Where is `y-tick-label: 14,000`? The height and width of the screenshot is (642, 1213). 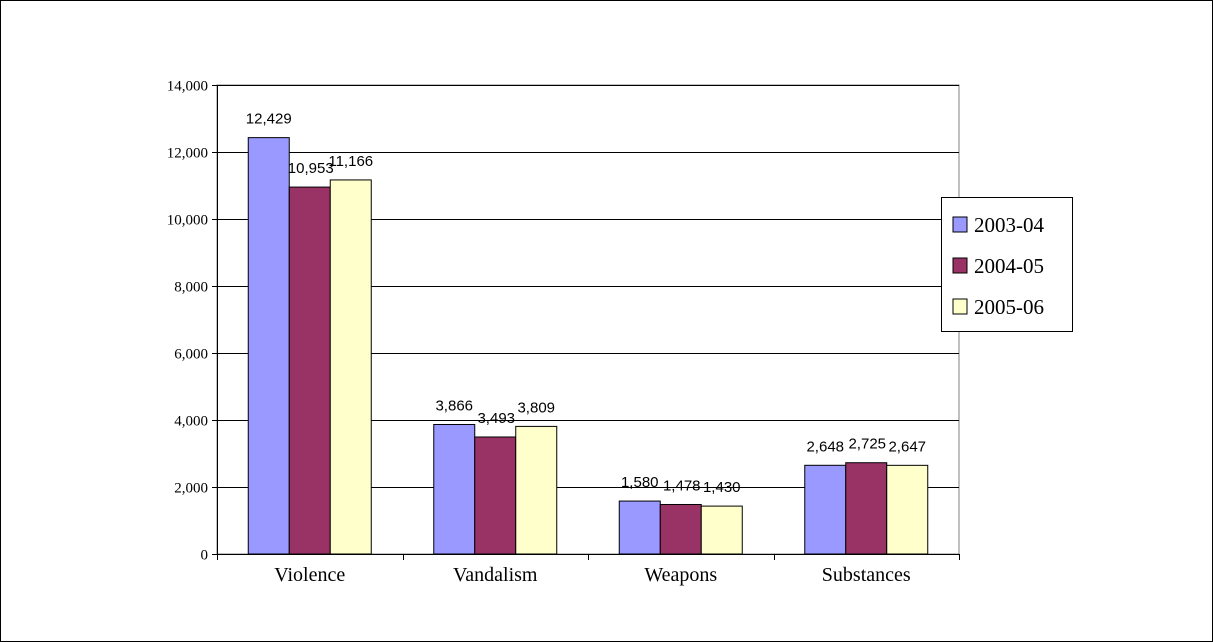
y-tick-label: 14,000 is located at coordinates (187, 87).